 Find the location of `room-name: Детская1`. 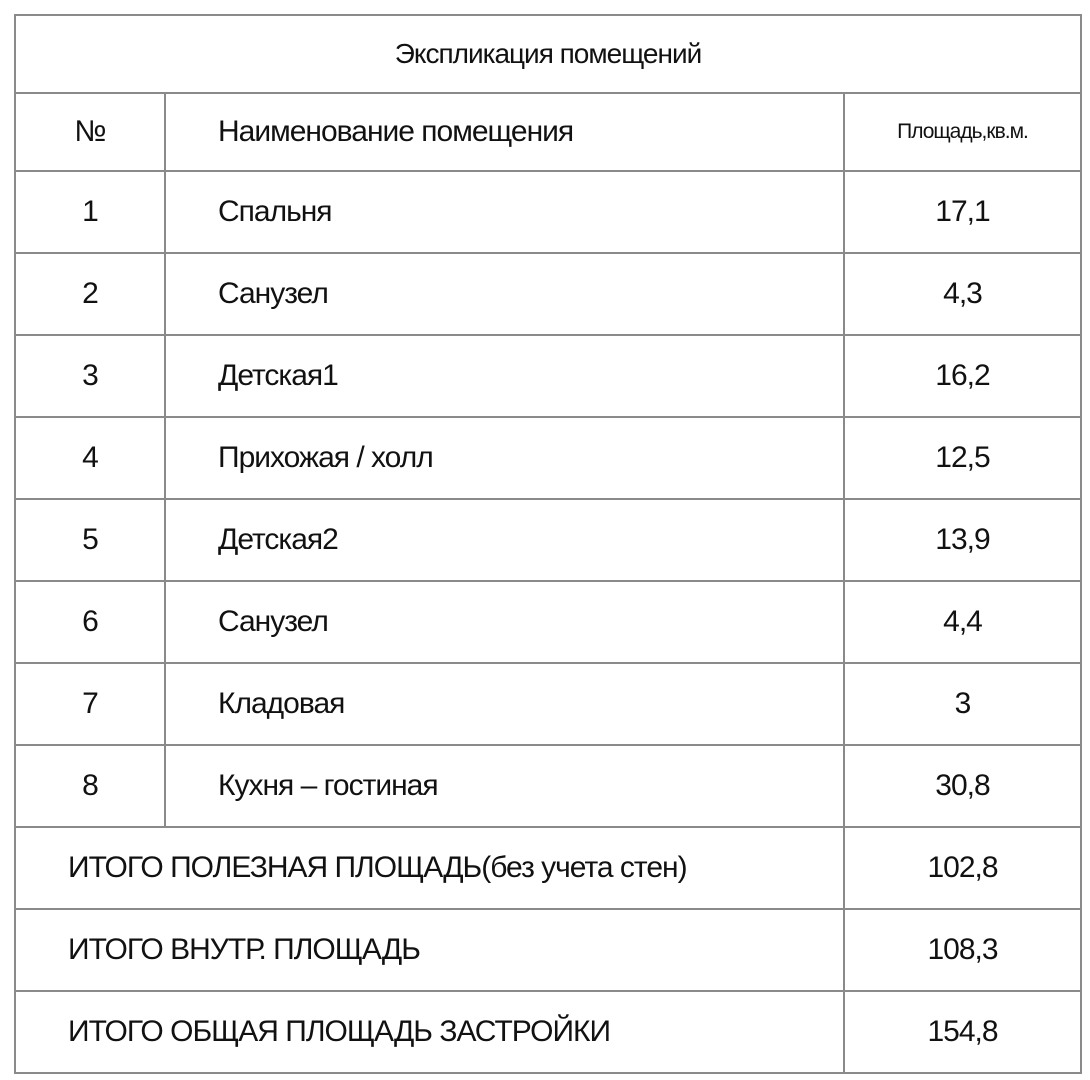

room-name: Детская1 is located at coordinates (504, 376).